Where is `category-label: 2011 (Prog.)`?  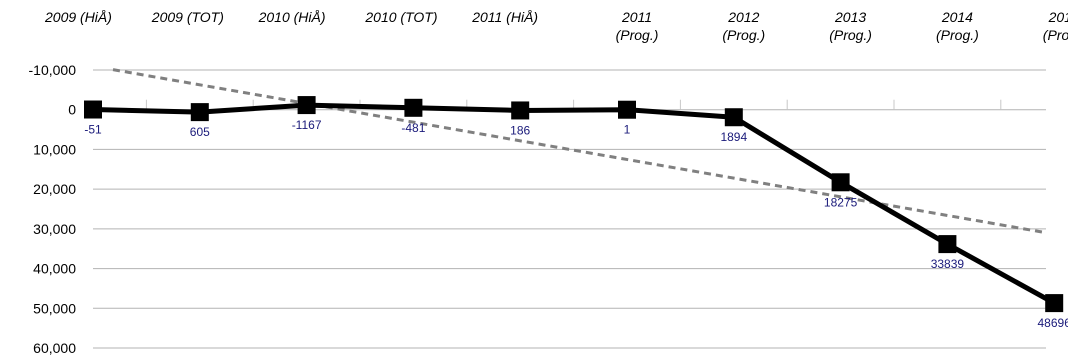
category-label: 2011 (Prog.) is located at coordinates (637, 26).